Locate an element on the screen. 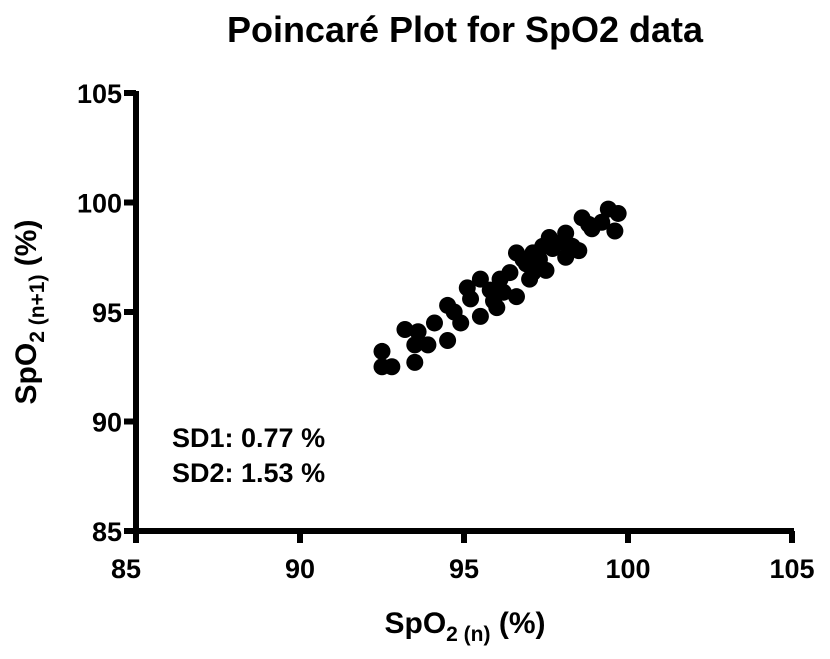 This screenshot has width=830, height=659. chart-title: Poincaré Plot for SpO2 data is located at coordinates (465, 29).